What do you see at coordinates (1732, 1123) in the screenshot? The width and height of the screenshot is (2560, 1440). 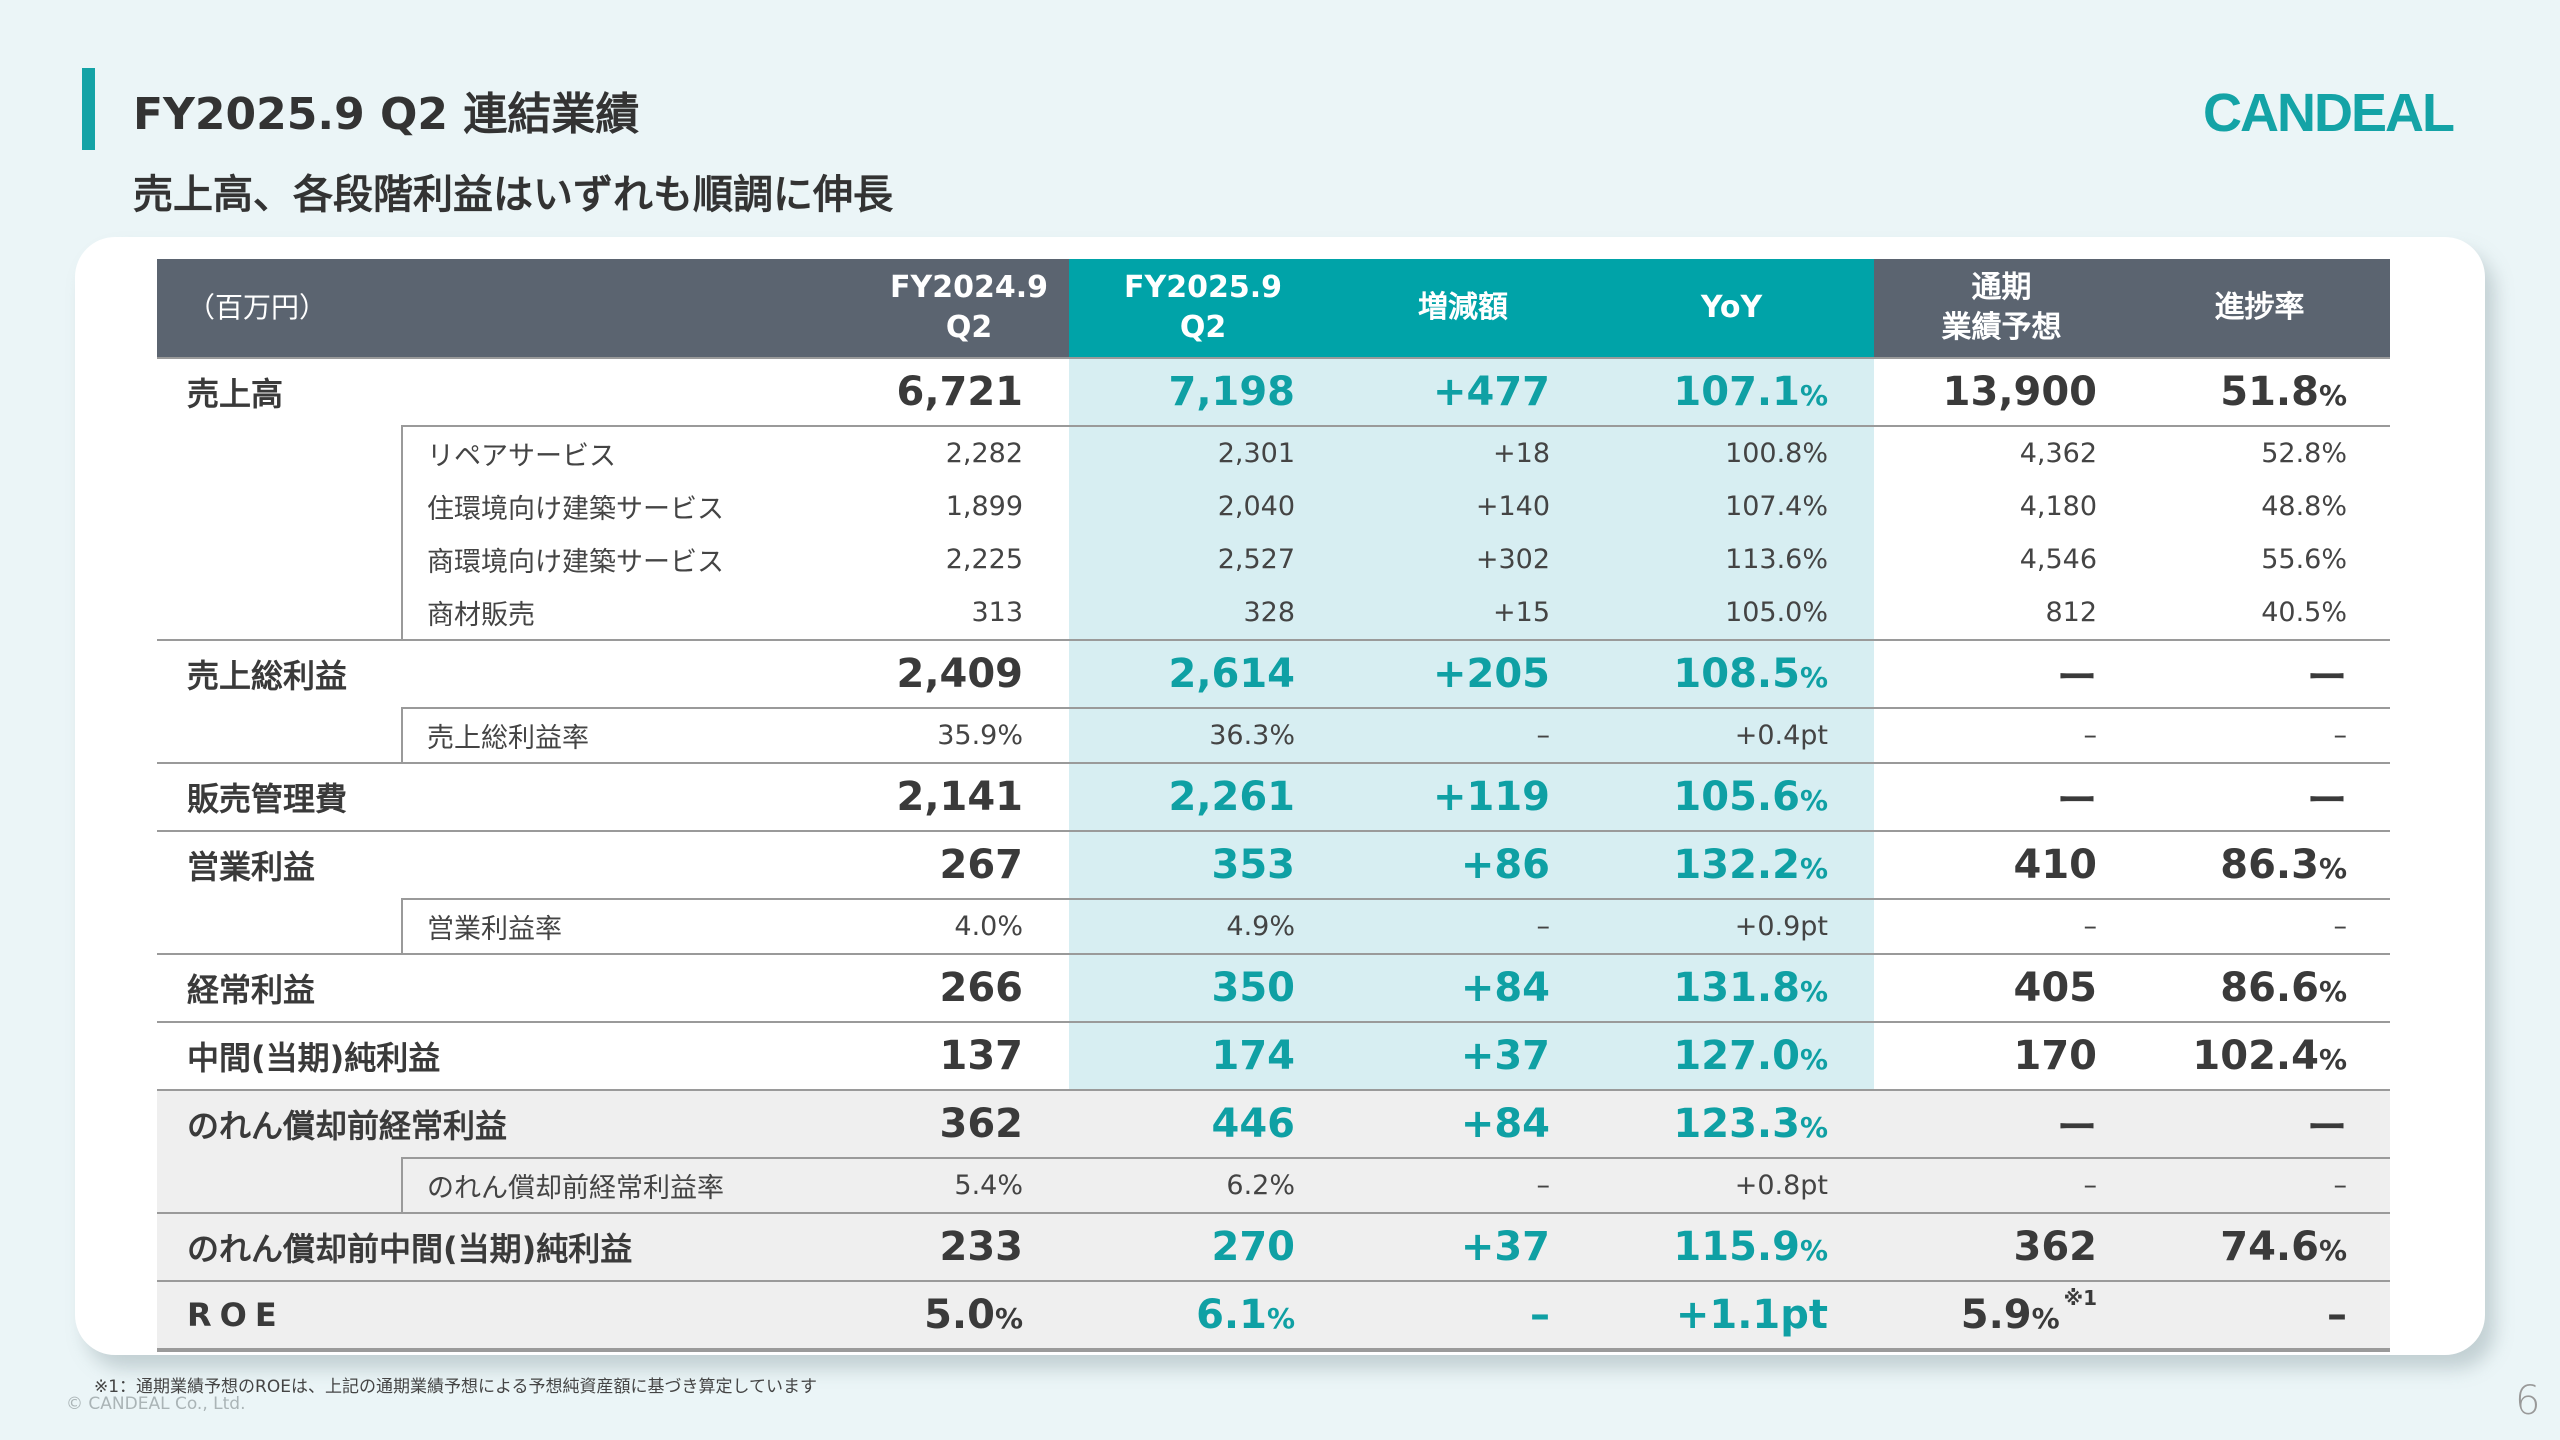 I see `cell-yoy: 123.3%` at bounding box center [1732, 1123].